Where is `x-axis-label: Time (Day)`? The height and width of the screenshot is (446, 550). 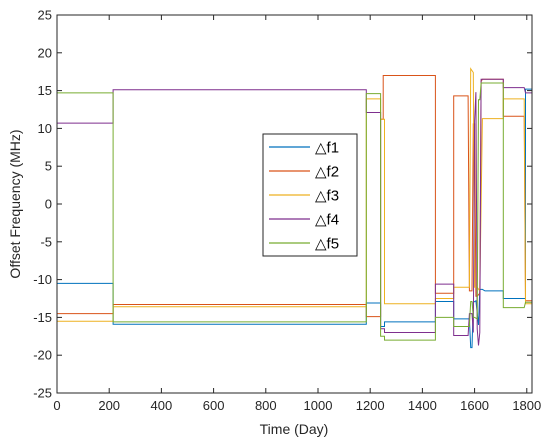 x-axis-label: Time (Day) is located at coordinates (294, 429).